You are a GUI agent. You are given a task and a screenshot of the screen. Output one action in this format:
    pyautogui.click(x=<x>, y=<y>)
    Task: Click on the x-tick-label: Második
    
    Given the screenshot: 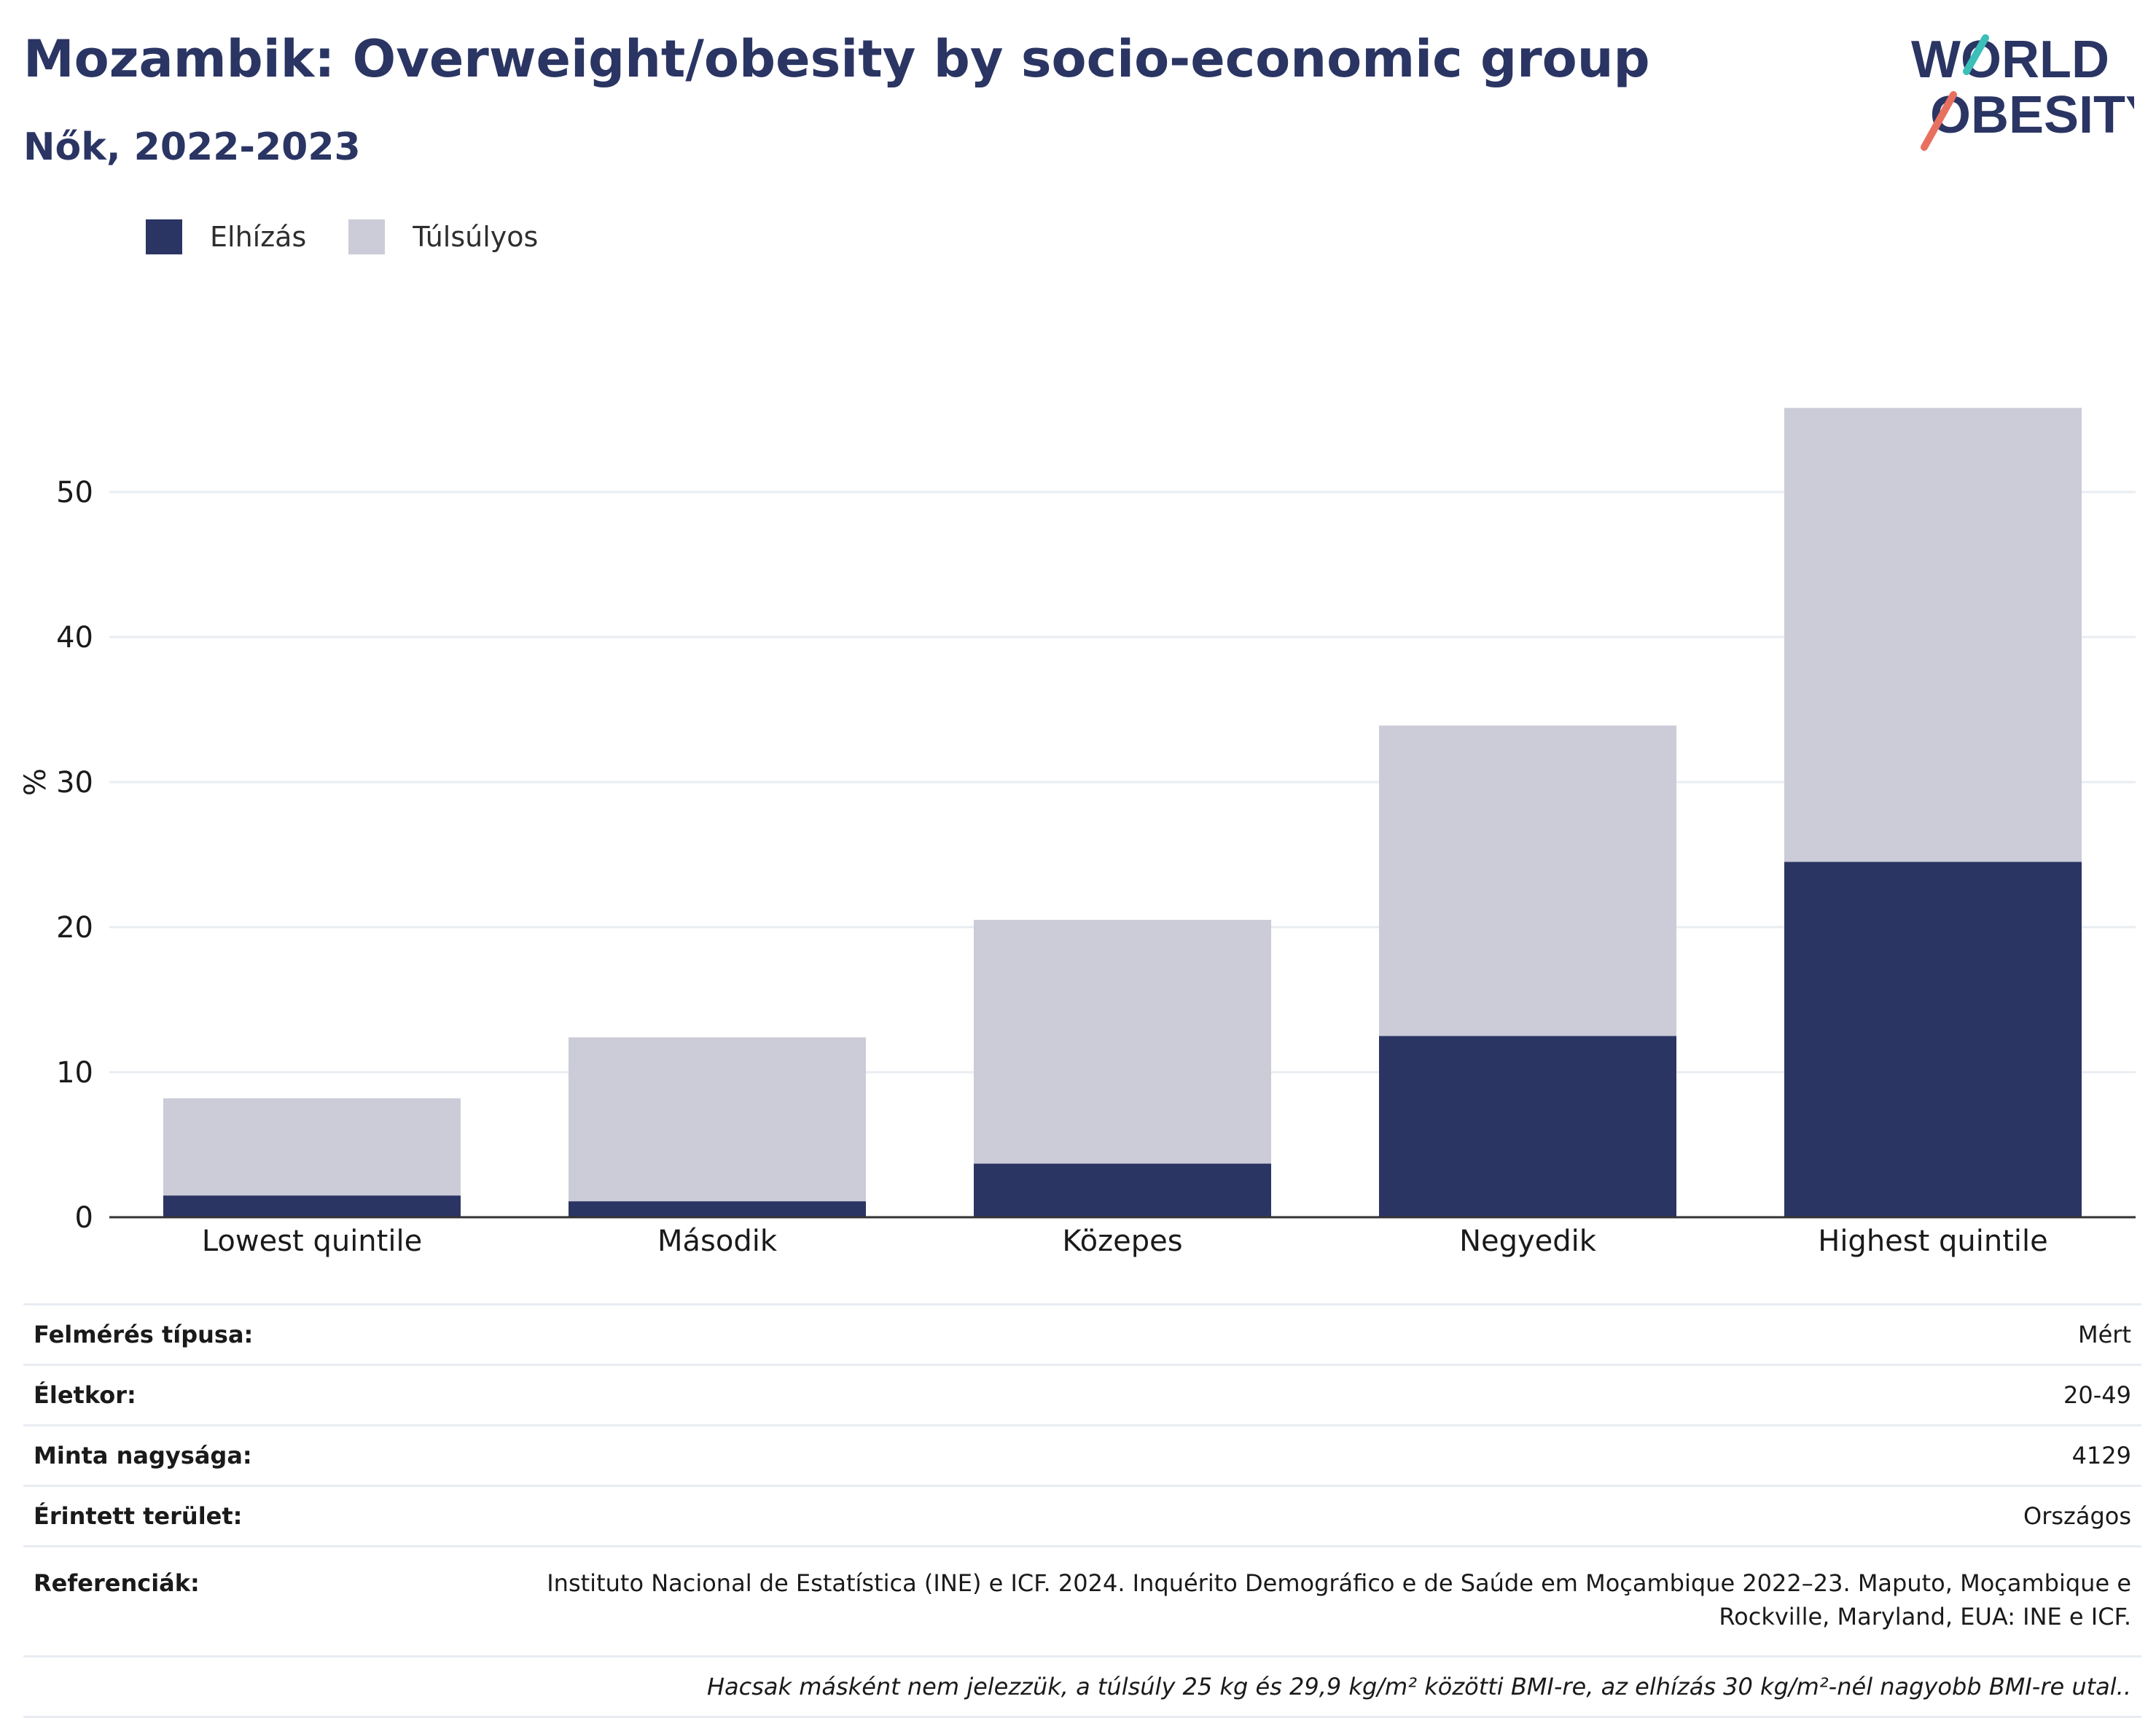 What is the action you would take?
    pyautogui.click(x=718, y=1241)
    